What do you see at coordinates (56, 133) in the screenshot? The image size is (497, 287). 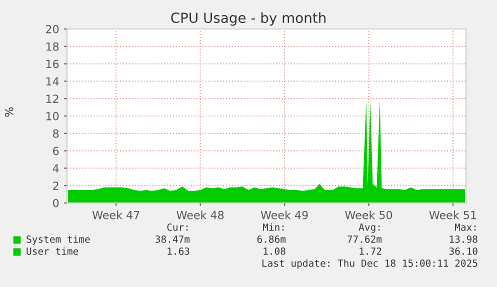 I see `y-tick-label: 8` at bounding box center [56, 133].